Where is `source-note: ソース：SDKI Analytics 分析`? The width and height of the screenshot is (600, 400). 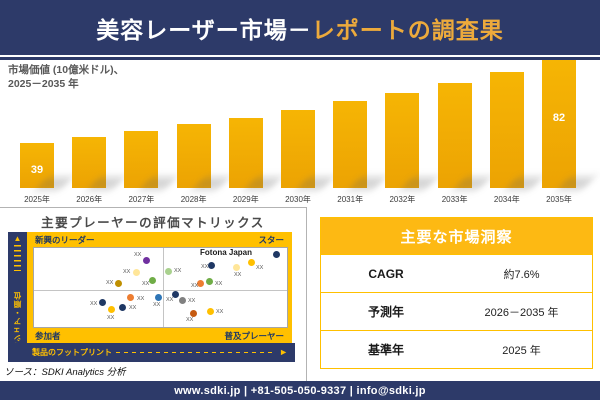 source-note: ソース：SDKI Analytics 分析 is located at coordinates (65, 372).